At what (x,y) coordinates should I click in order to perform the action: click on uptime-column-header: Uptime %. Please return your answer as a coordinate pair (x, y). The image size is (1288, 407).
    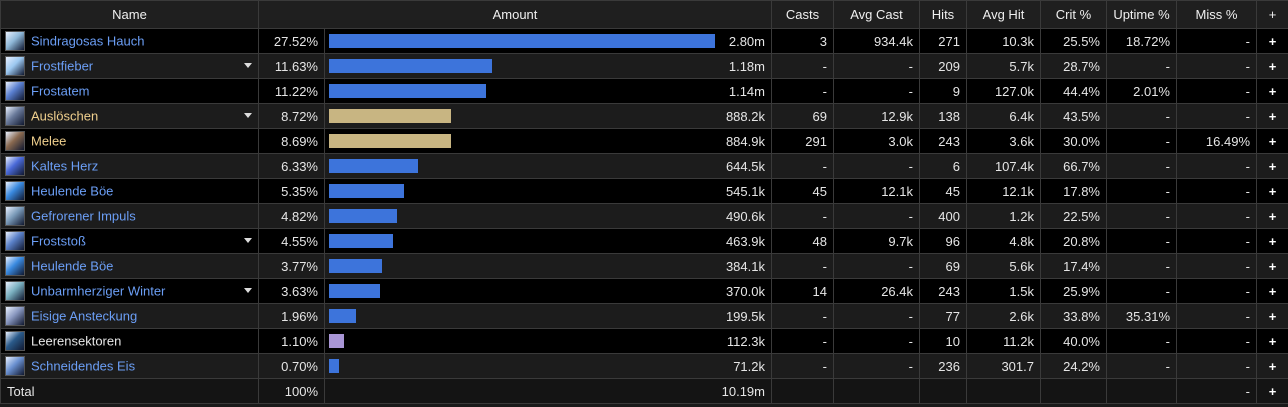
    Looking at the image, I should click on (1141, 14).